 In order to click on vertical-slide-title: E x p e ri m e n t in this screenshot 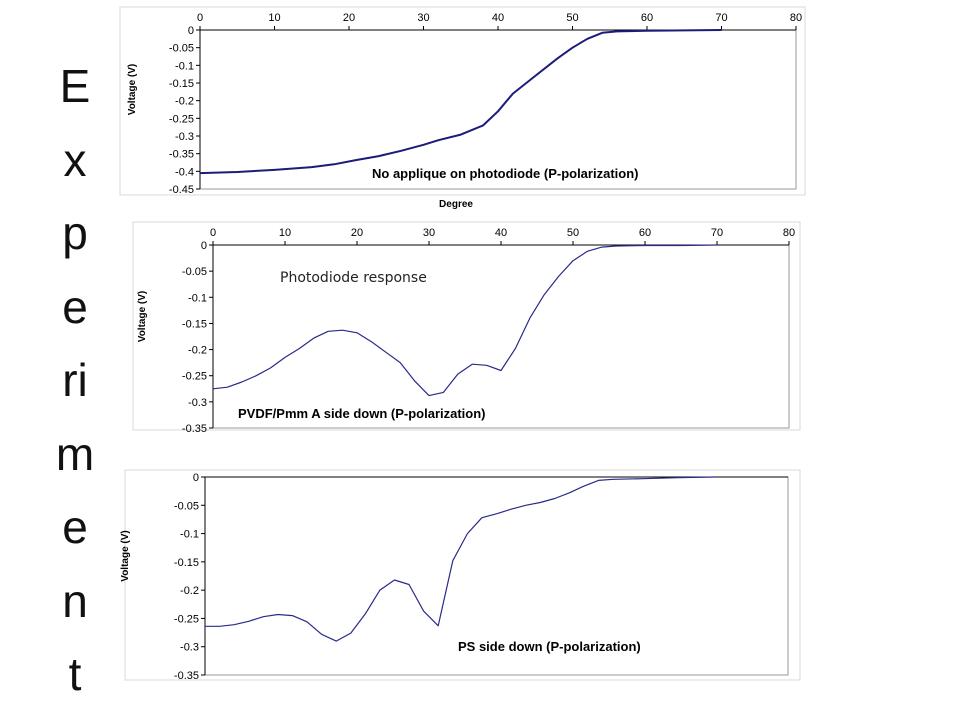, I will do `click(75, 381)`.